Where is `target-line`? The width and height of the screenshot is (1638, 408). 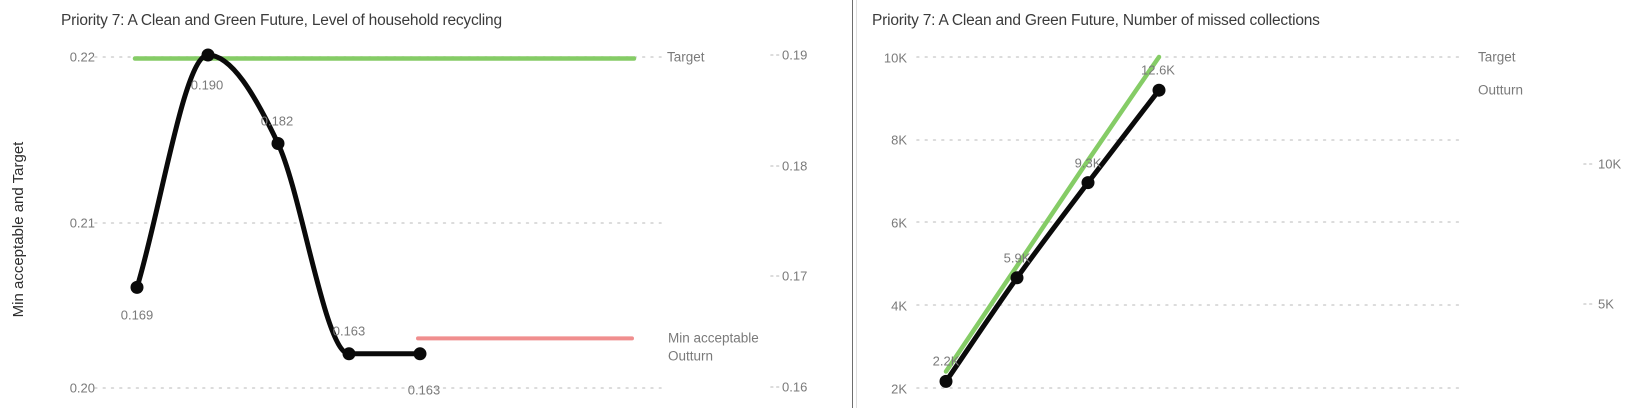 target-line is located at coordinates (1052, 214).